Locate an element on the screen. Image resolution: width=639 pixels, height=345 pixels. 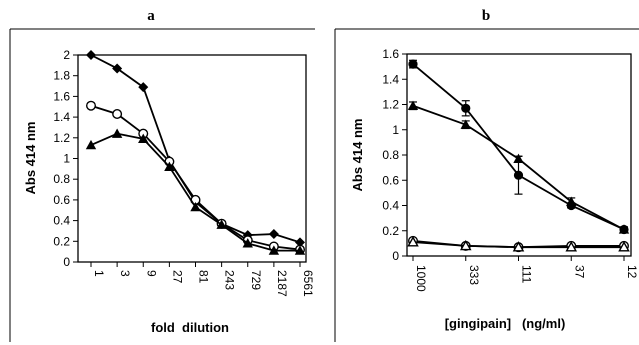
panel-b-x-ticks: 1000 333 111 37 12 is located at coordinates (525, 274).